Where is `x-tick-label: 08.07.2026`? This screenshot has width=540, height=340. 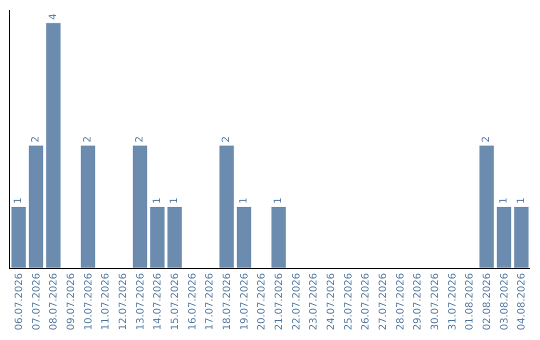
x-tick-label: 08.07.2026 is located at coordinates (54, 301).